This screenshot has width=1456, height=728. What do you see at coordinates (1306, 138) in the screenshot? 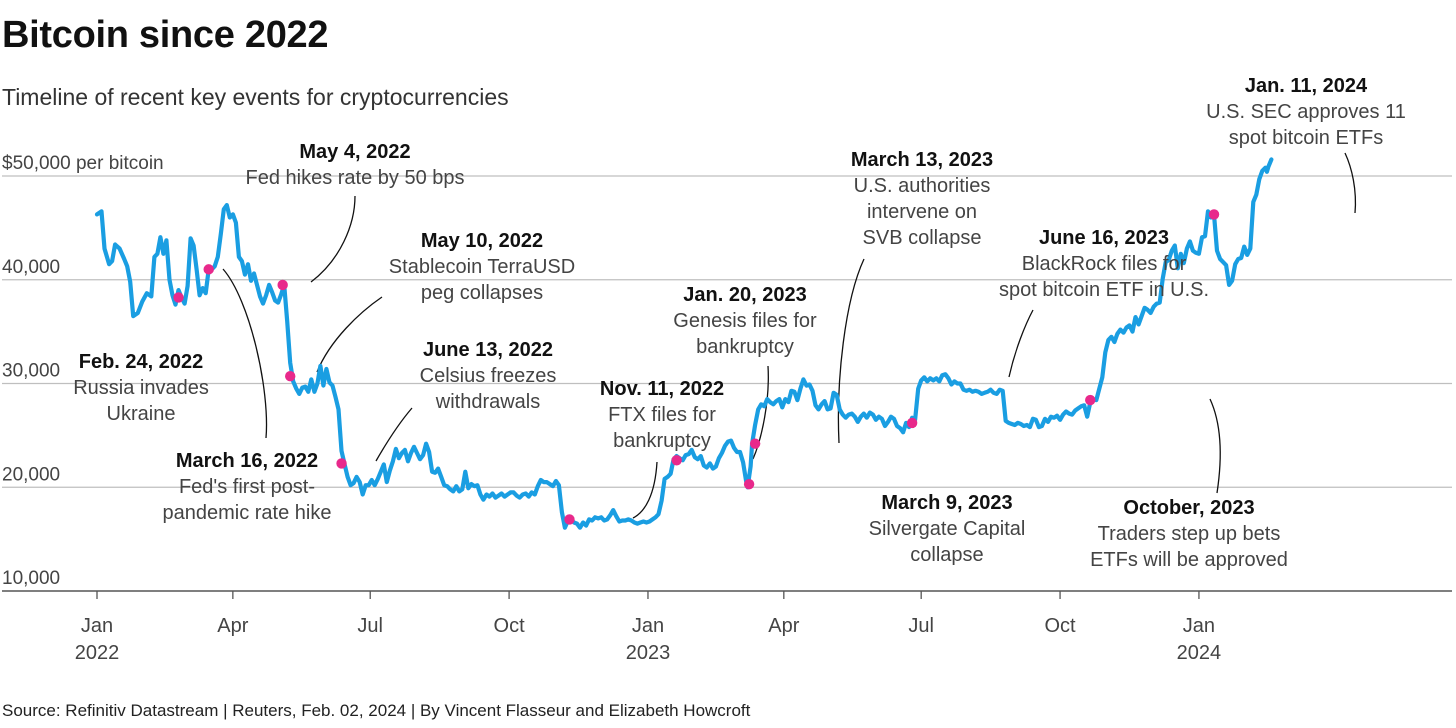
I see `annotation-text: spot bitcoin ETFs` at bounding box center [1306, 138].